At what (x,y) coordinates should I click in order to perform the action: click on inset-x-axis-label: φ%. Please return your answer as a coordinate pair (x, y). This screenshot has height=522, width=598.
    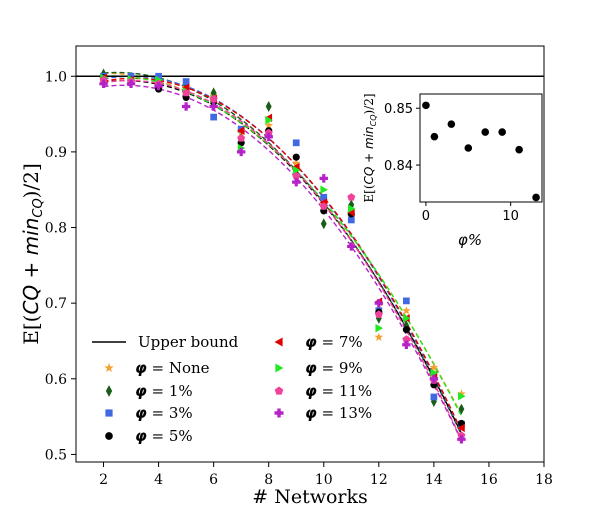
    Looking at the image, I should click on (470, 240).